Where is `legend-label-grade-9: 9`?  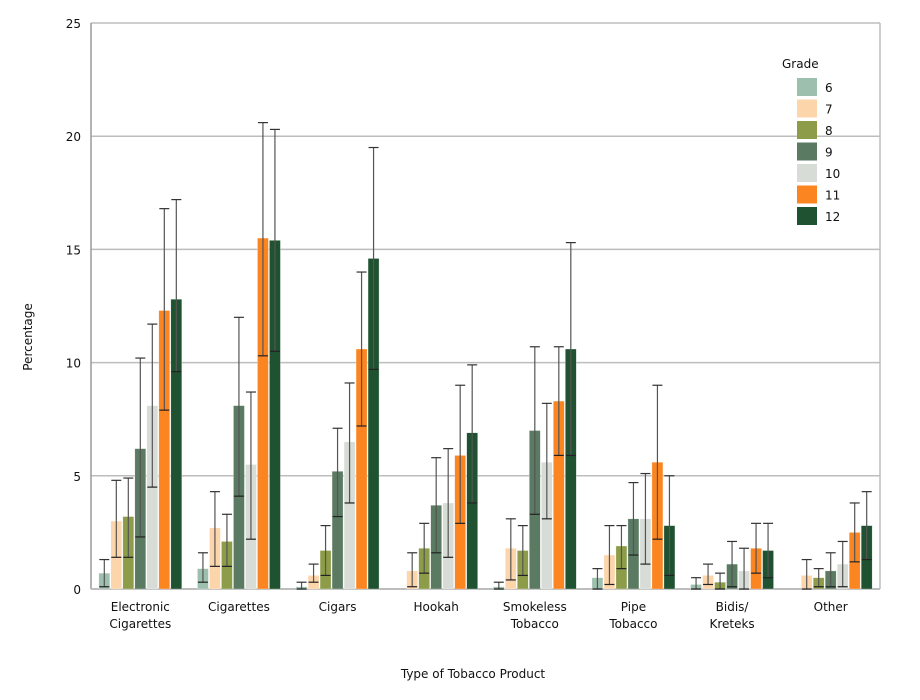
legend-label-grade-9: 9 is located at coordinates (829, 153).